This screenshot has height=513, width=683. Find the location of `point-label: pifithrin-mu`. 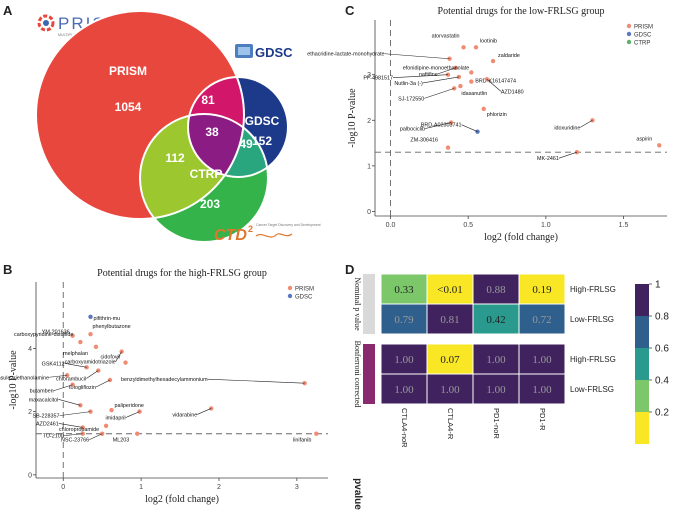

point-label: pifithrin-mu is located at coordinates (107, 319).